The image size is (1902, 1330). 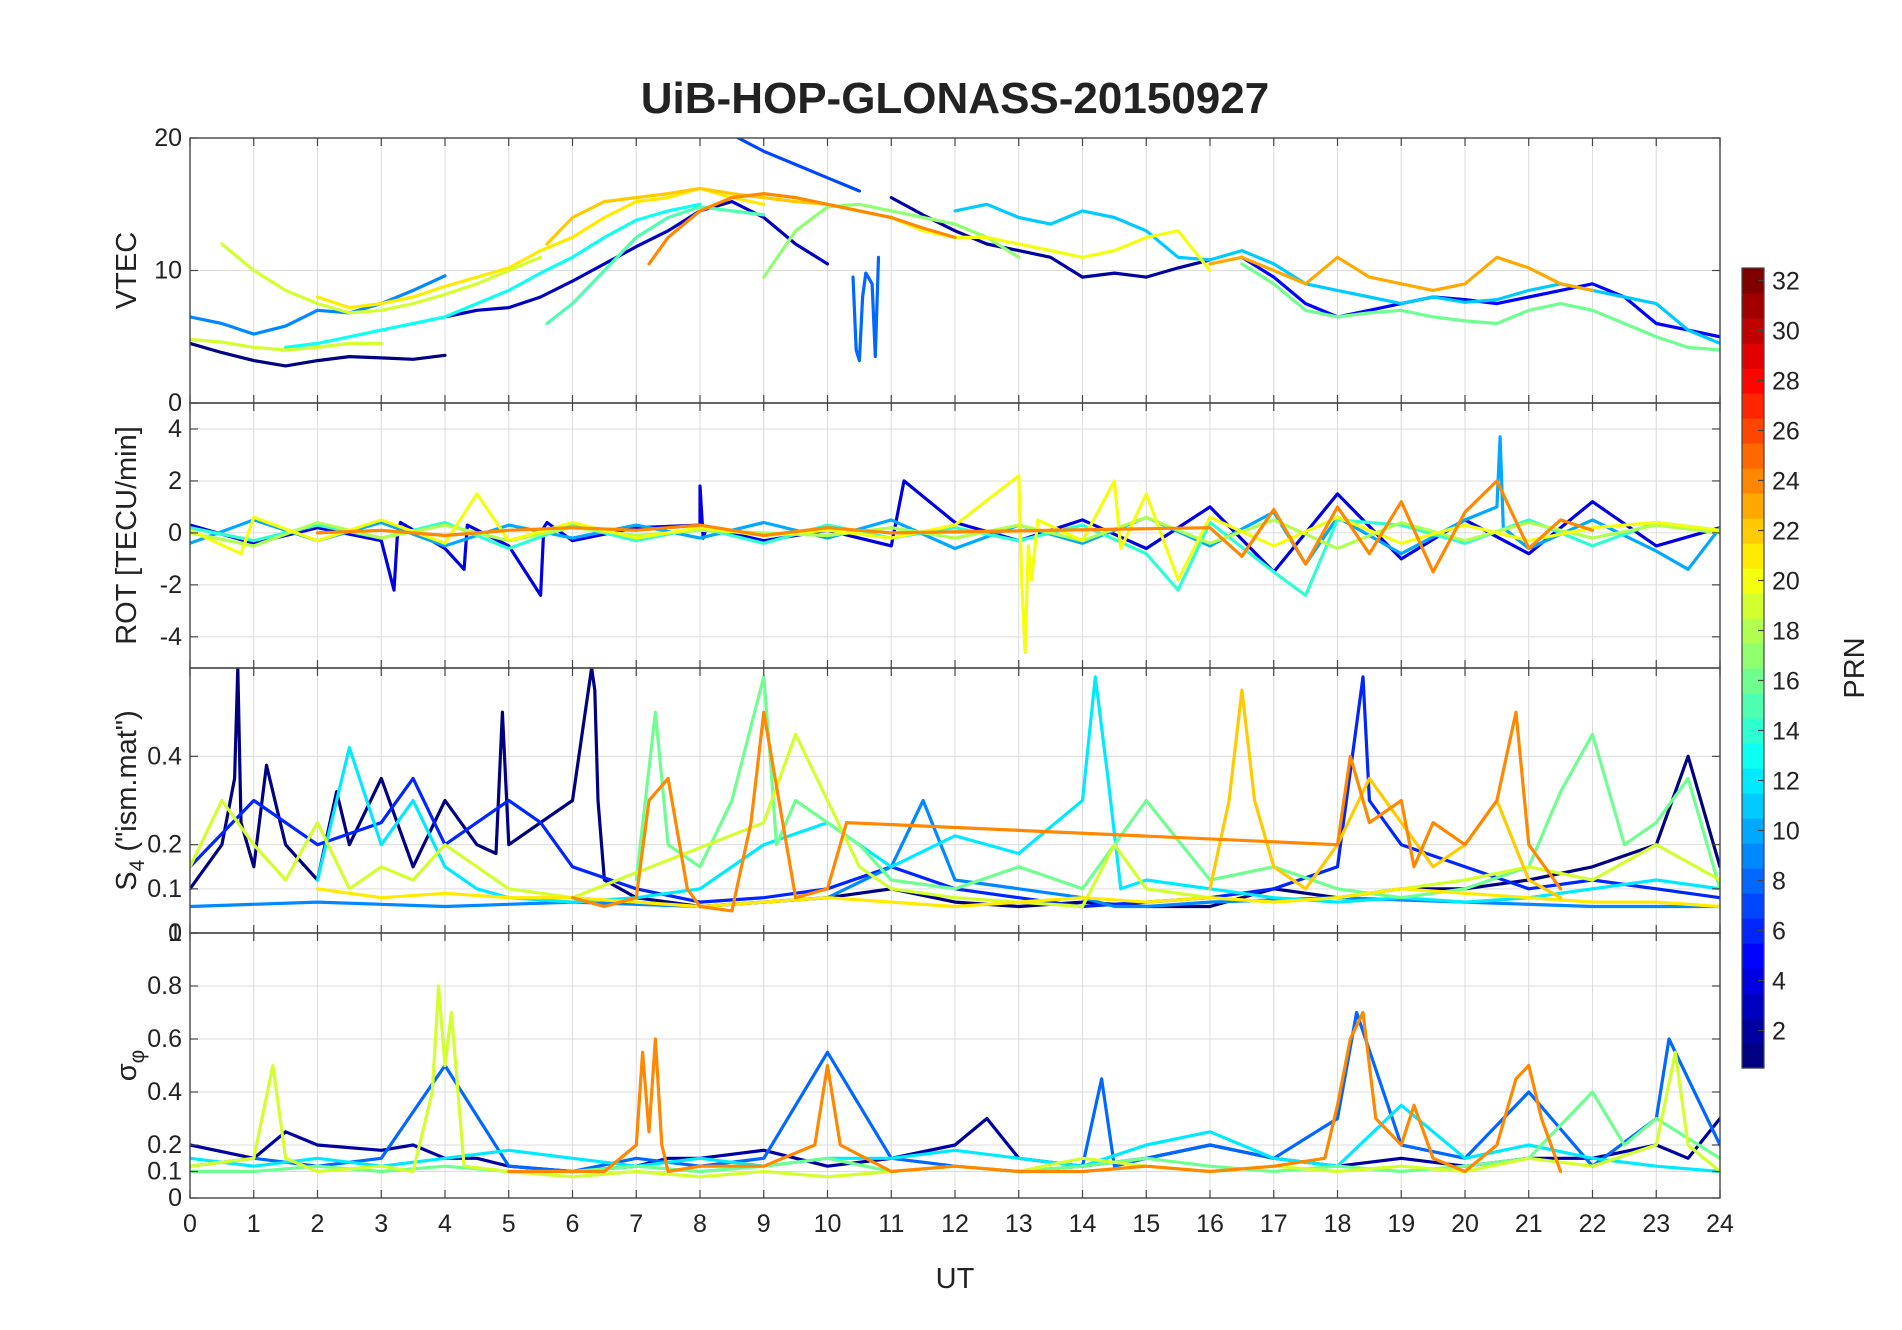 What do you see at coordinates (1274, 1224) in the screenshot?
I see `x-tick-label: 17` at bounding box center [1274, 1224].